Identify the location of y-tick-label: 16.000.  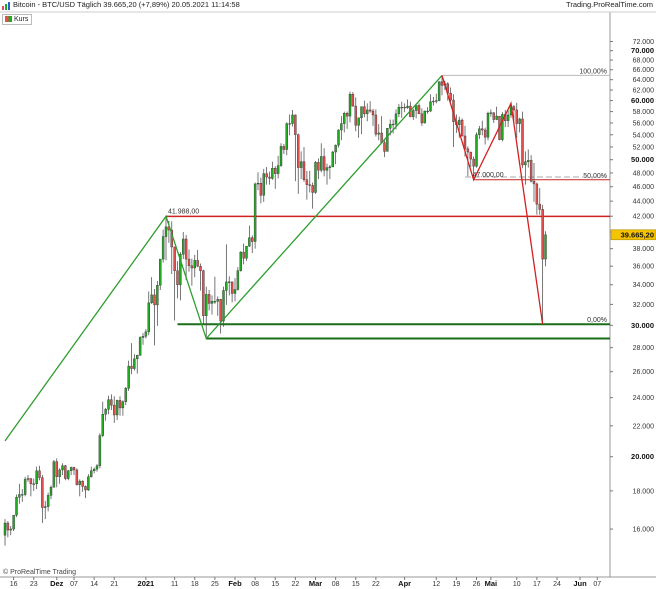
(644, 530).